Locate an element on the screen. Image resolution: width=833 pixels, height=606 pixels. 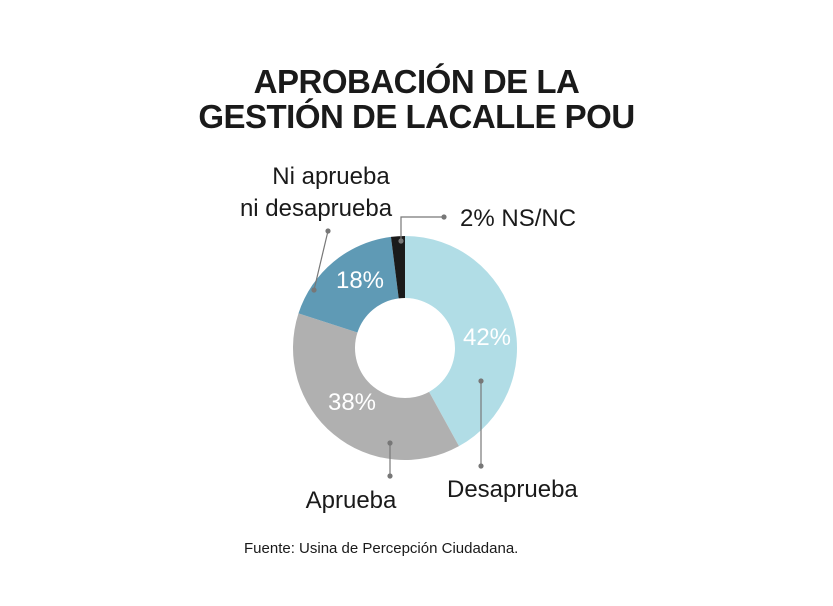
chart-title-line-2: GESTIÓN DE LACALLE POU is located at coordinates (416, 116).